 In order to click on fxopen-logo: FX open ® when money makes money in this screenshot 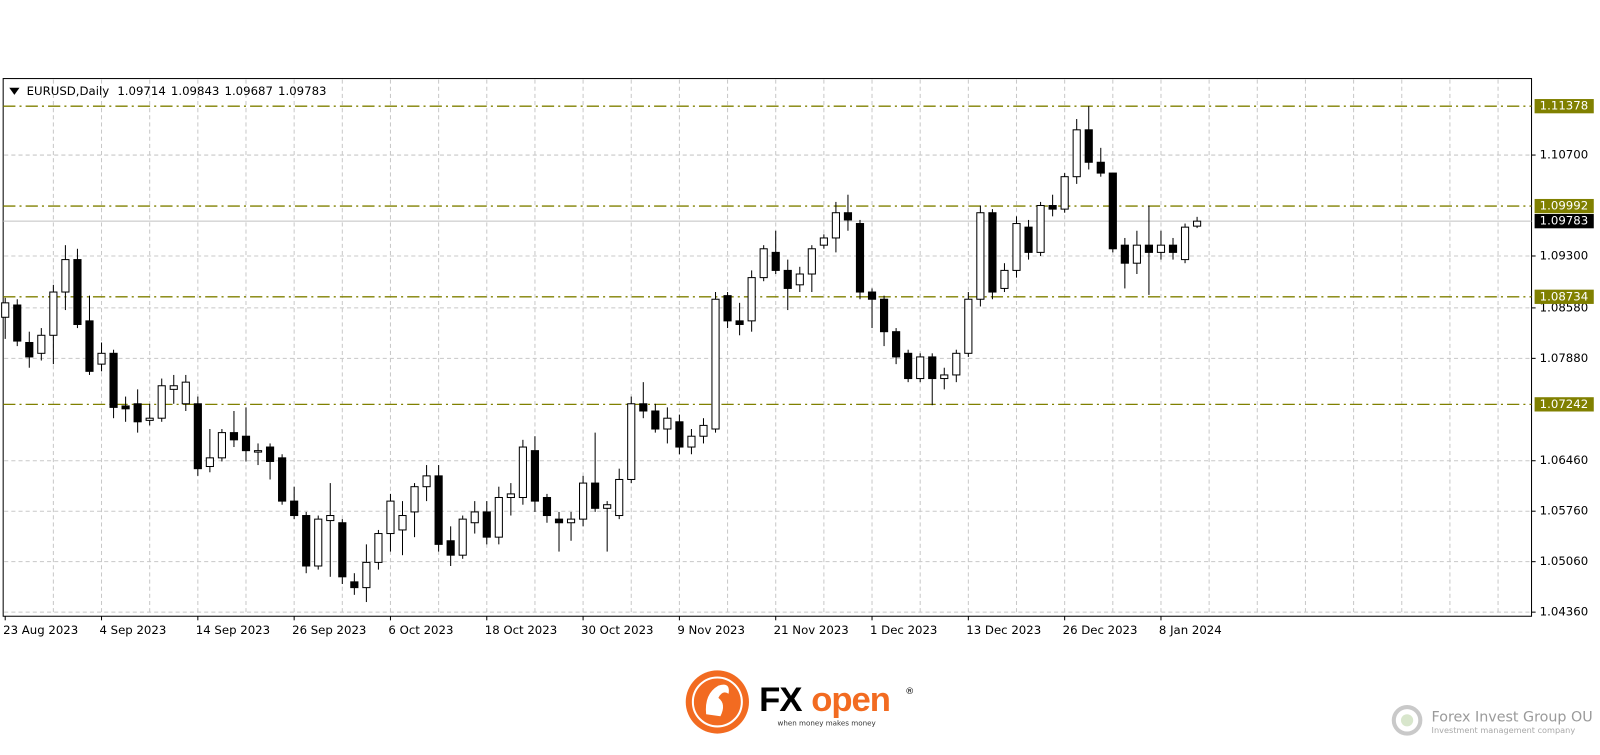, I will do `click(799, 702)`.